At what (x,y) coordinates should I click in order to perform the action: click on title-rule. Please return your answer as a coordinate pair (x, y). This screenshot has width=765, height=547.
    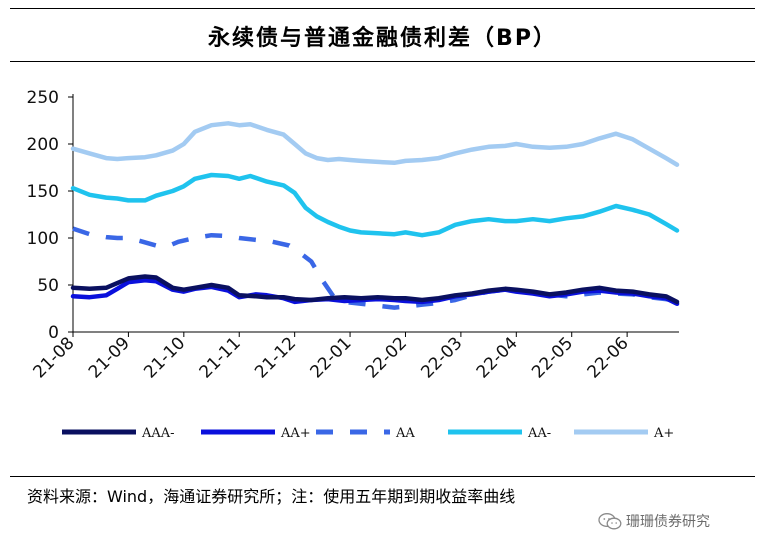
    Looking at the image, I should click on (382, 61).